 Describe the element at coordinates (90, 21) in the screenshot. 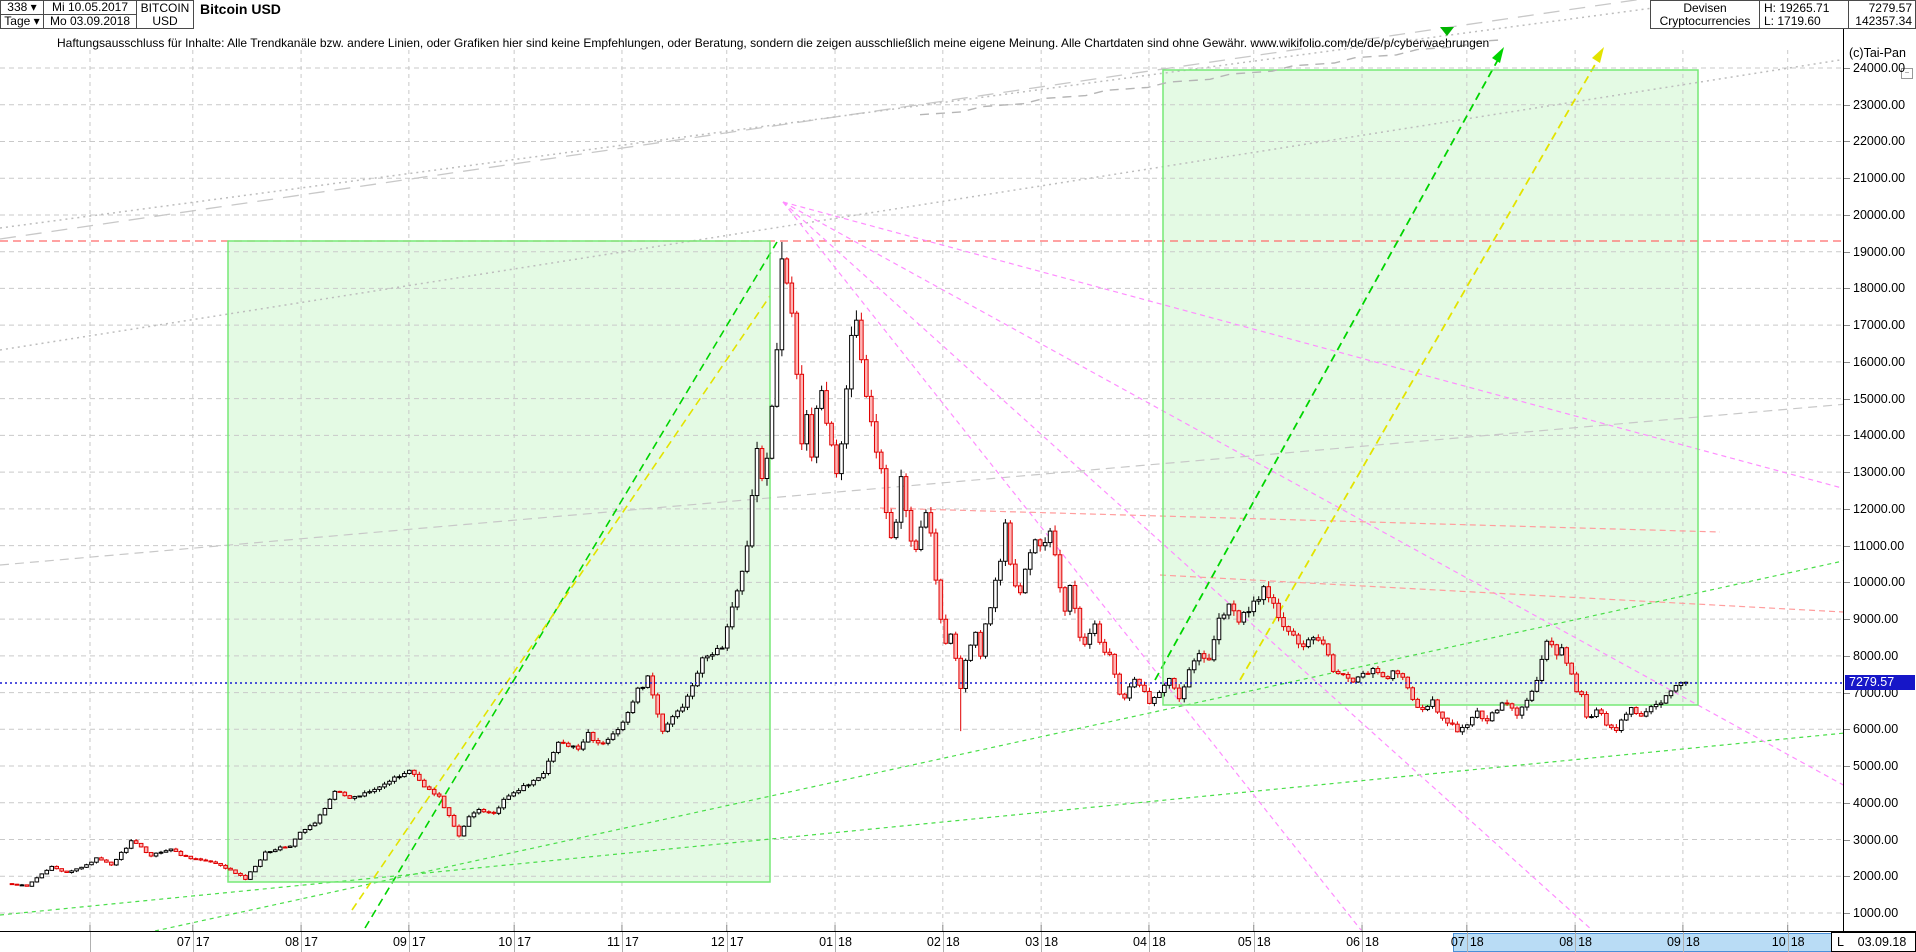

I see `date-to-field: Mo 03.09.2018` at that location.